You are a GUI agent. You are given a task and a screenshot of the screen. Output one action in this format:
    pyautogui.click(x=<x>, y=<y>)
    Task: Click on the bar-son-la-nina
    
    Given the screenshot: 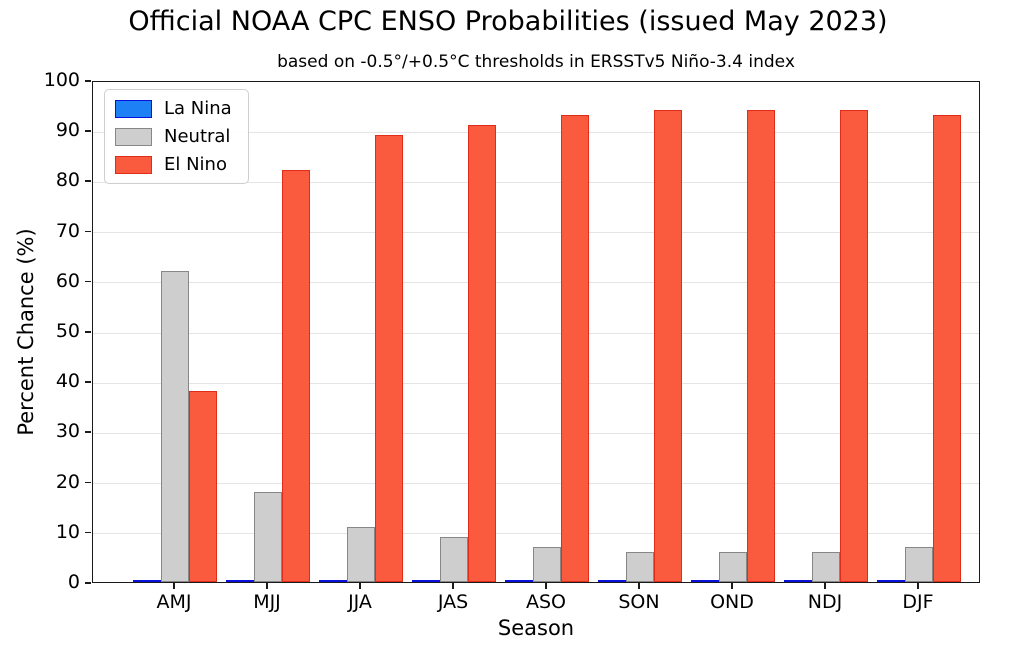 What is the action you would take?
    pyautogui.click(x=612, y=581)
    